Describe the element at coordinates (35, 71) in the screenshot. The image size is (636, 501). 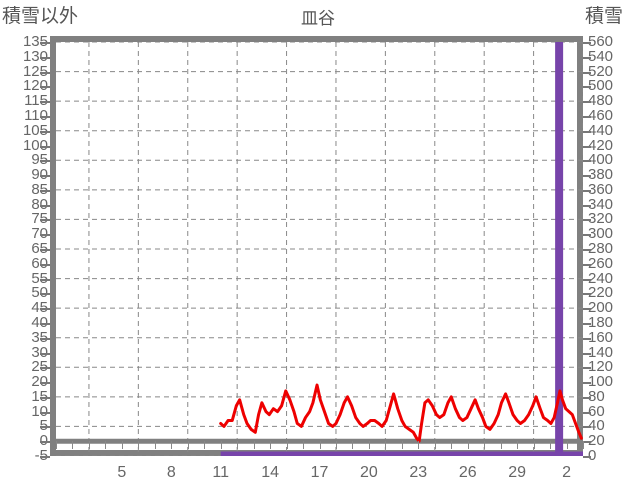
I see `left-tick-label: 125` at that location.